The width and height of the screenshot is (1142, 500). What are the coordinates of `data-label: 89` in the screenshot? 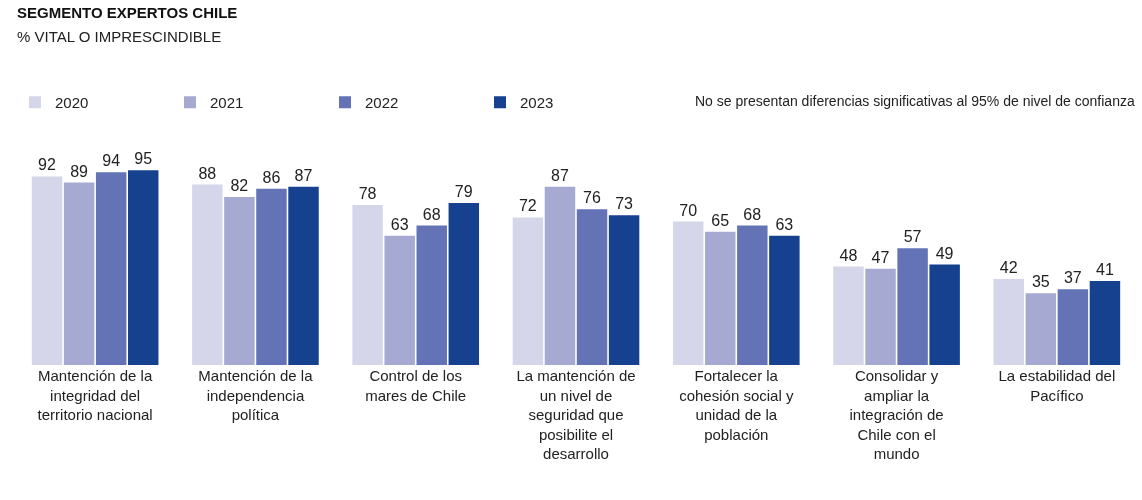 It's located at (79, 171).